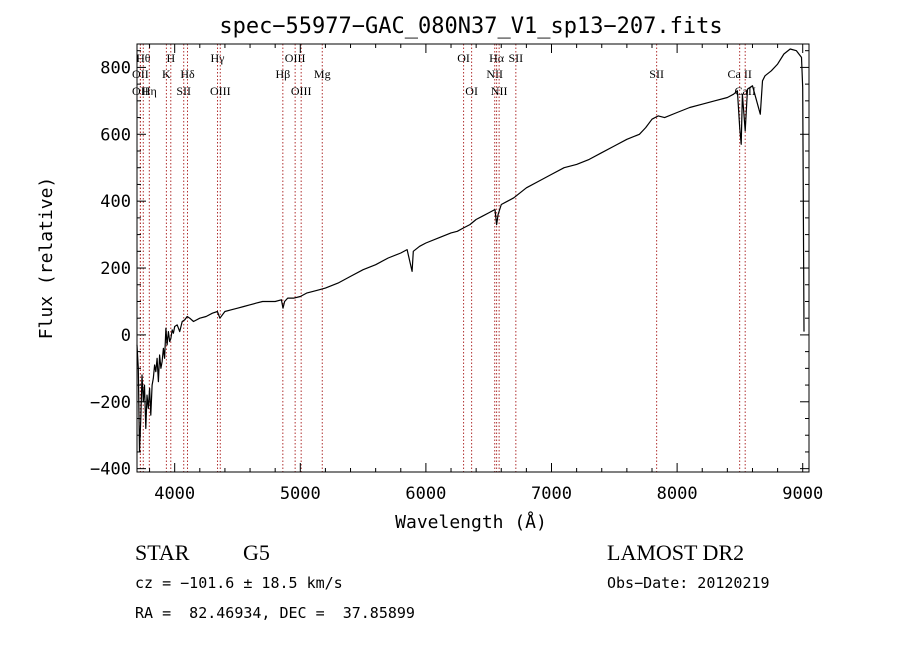  What do you see at coordinates (115, 269) in the screenshot?
I see `y-tick-label: 200` at bounding box center [115, 269].